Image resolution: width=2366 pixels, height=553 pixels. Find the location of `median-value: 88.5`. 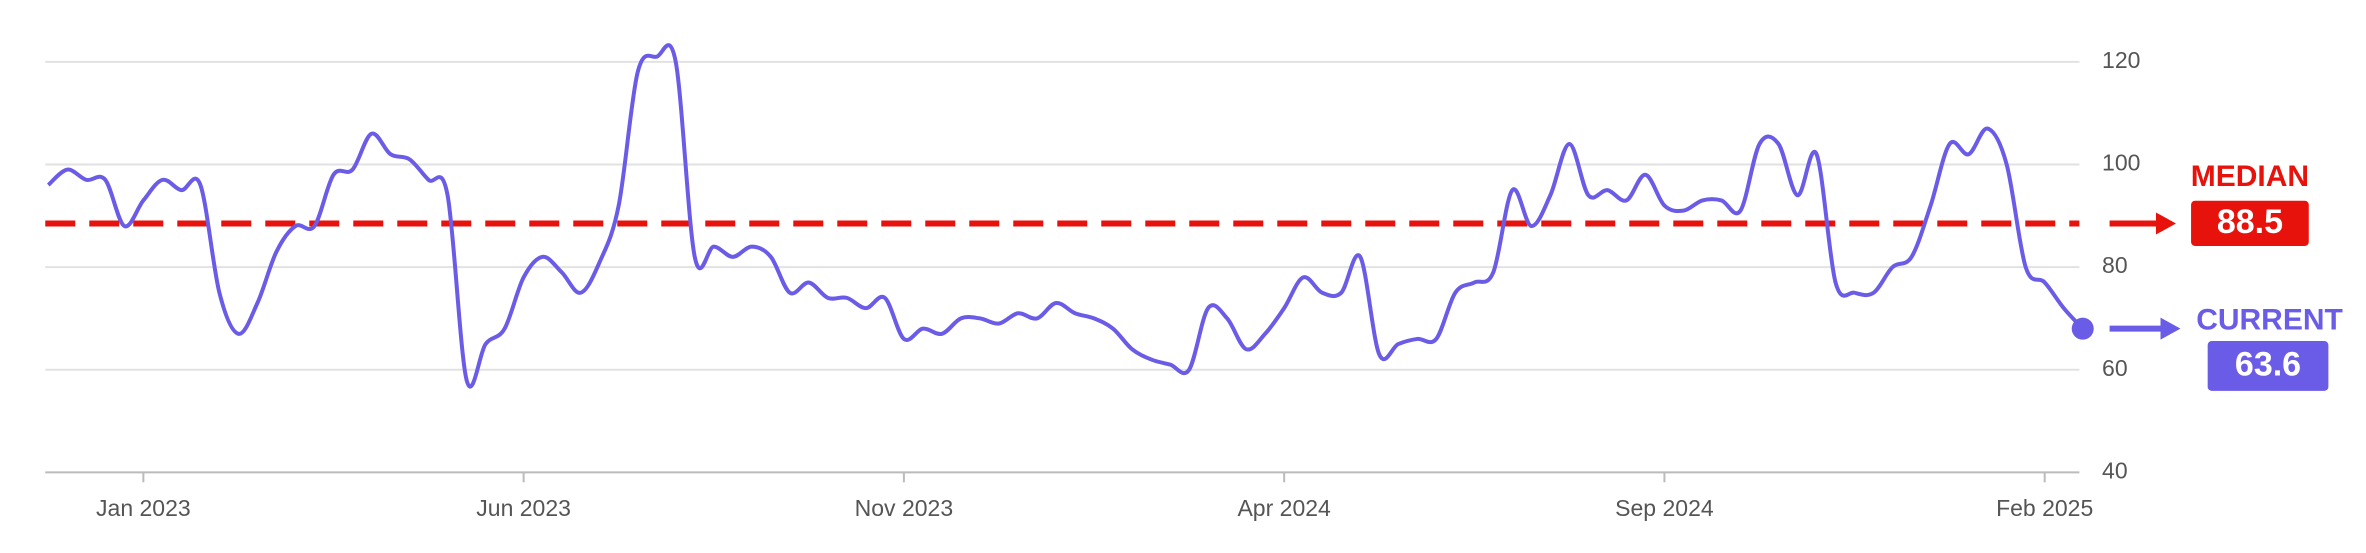

median-value: 88.5 is located at coordinates (2250, 222).